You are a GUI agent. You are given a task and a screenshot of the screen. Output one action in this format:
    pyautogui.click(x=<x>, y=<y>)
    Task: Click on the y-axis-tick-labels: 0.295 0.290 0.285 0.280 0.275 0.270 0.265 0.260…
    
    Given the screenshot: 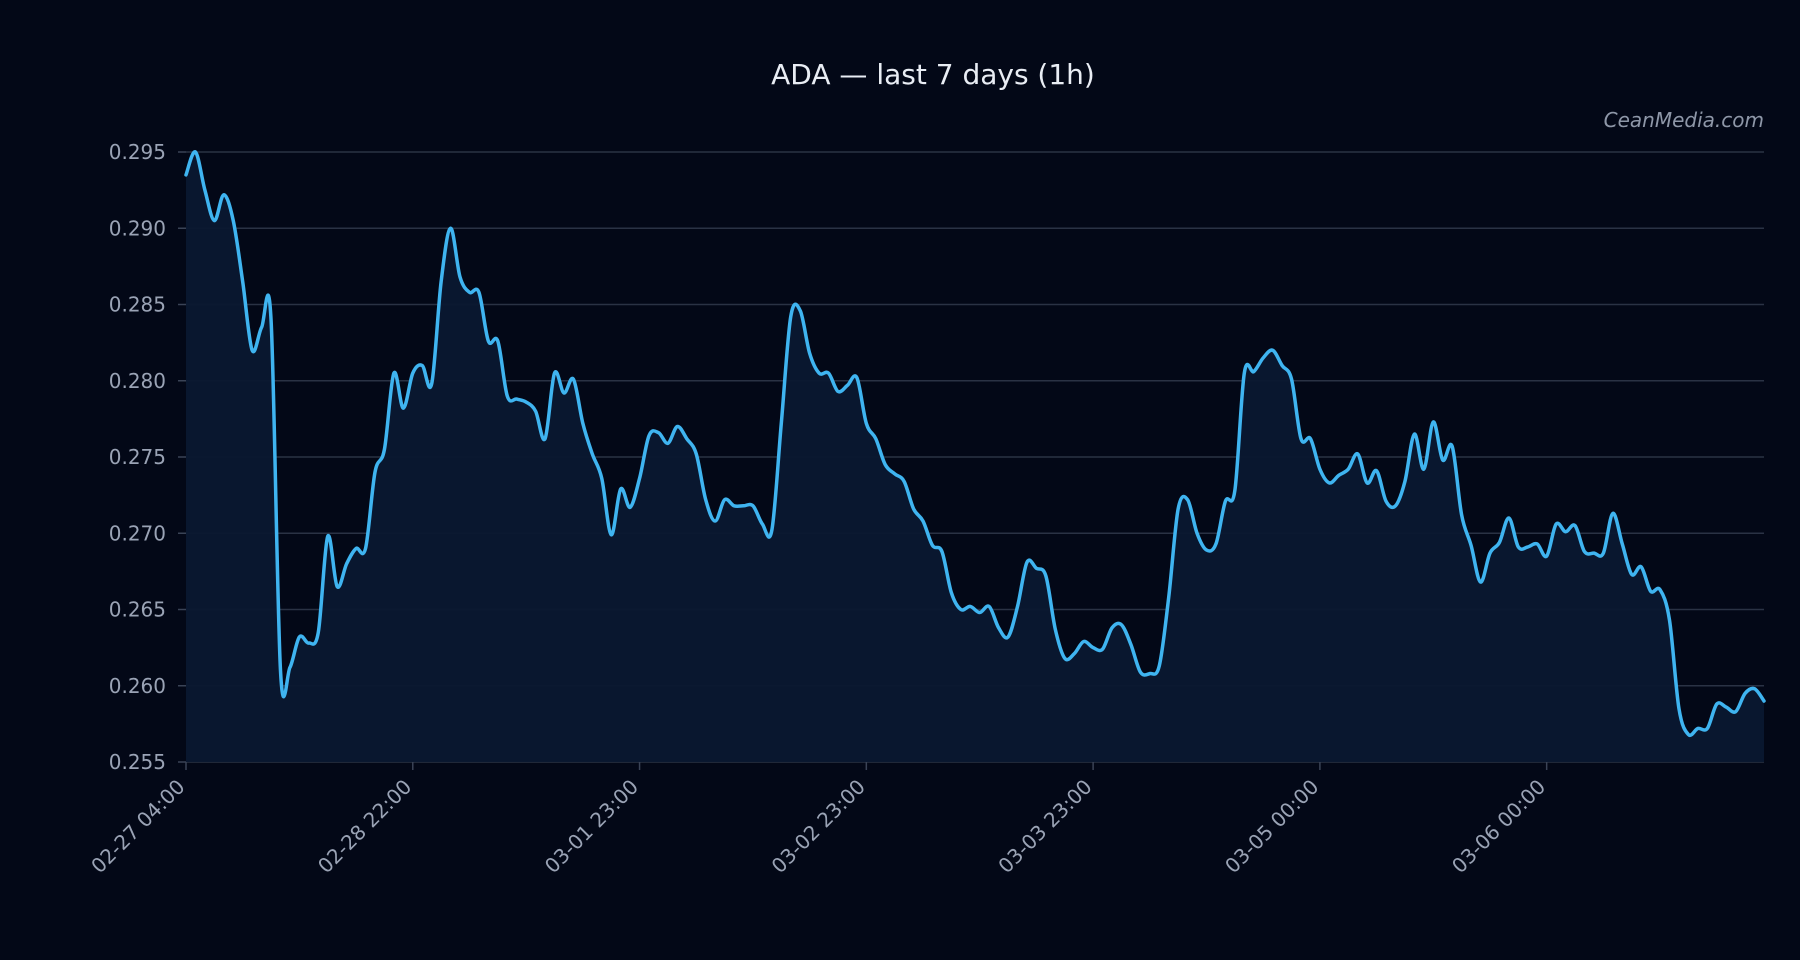 What is the action you would take?
    pyautogui.click(x=137, y=457)
    